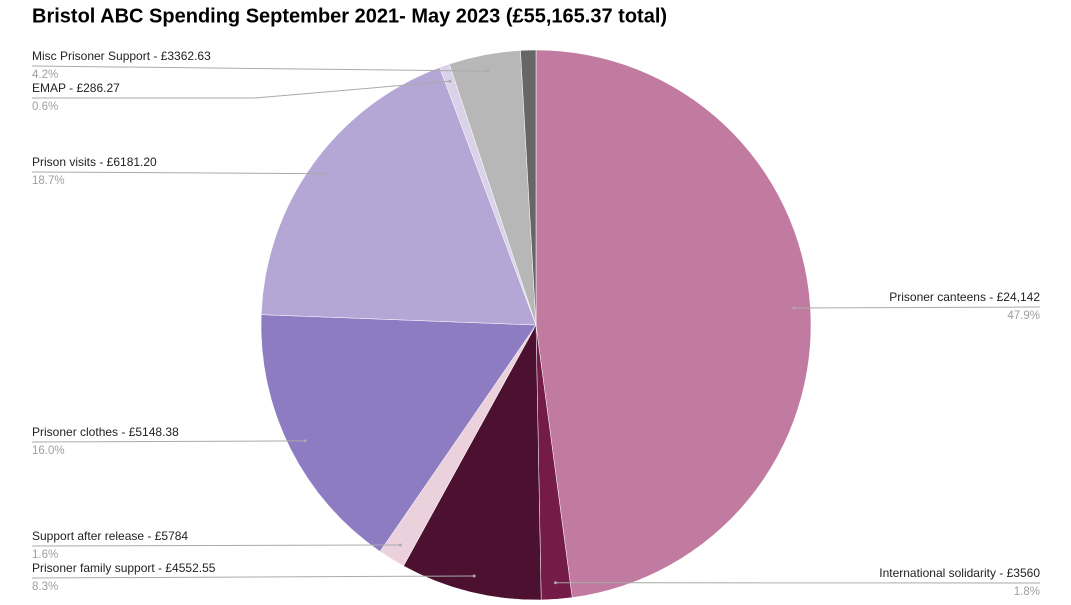  Describe the element at coordinates (45, 555) in the screenshot. I see `slice-percent: 1.6%` at that location.